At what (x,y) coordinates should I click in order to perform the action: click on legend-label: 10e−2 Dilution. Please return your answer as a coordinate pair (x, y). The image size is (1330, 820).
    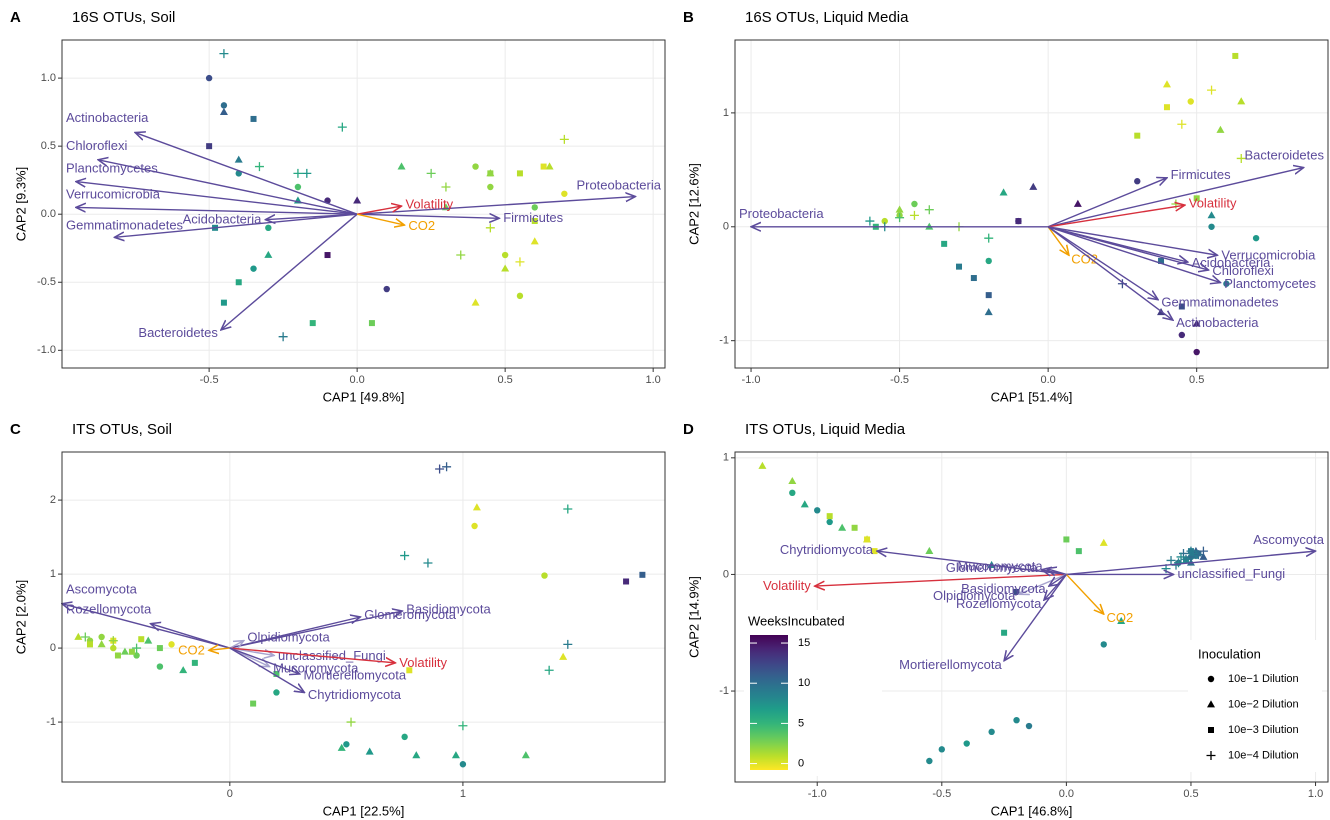
    Looking at the image, I should click on (1263, 704).